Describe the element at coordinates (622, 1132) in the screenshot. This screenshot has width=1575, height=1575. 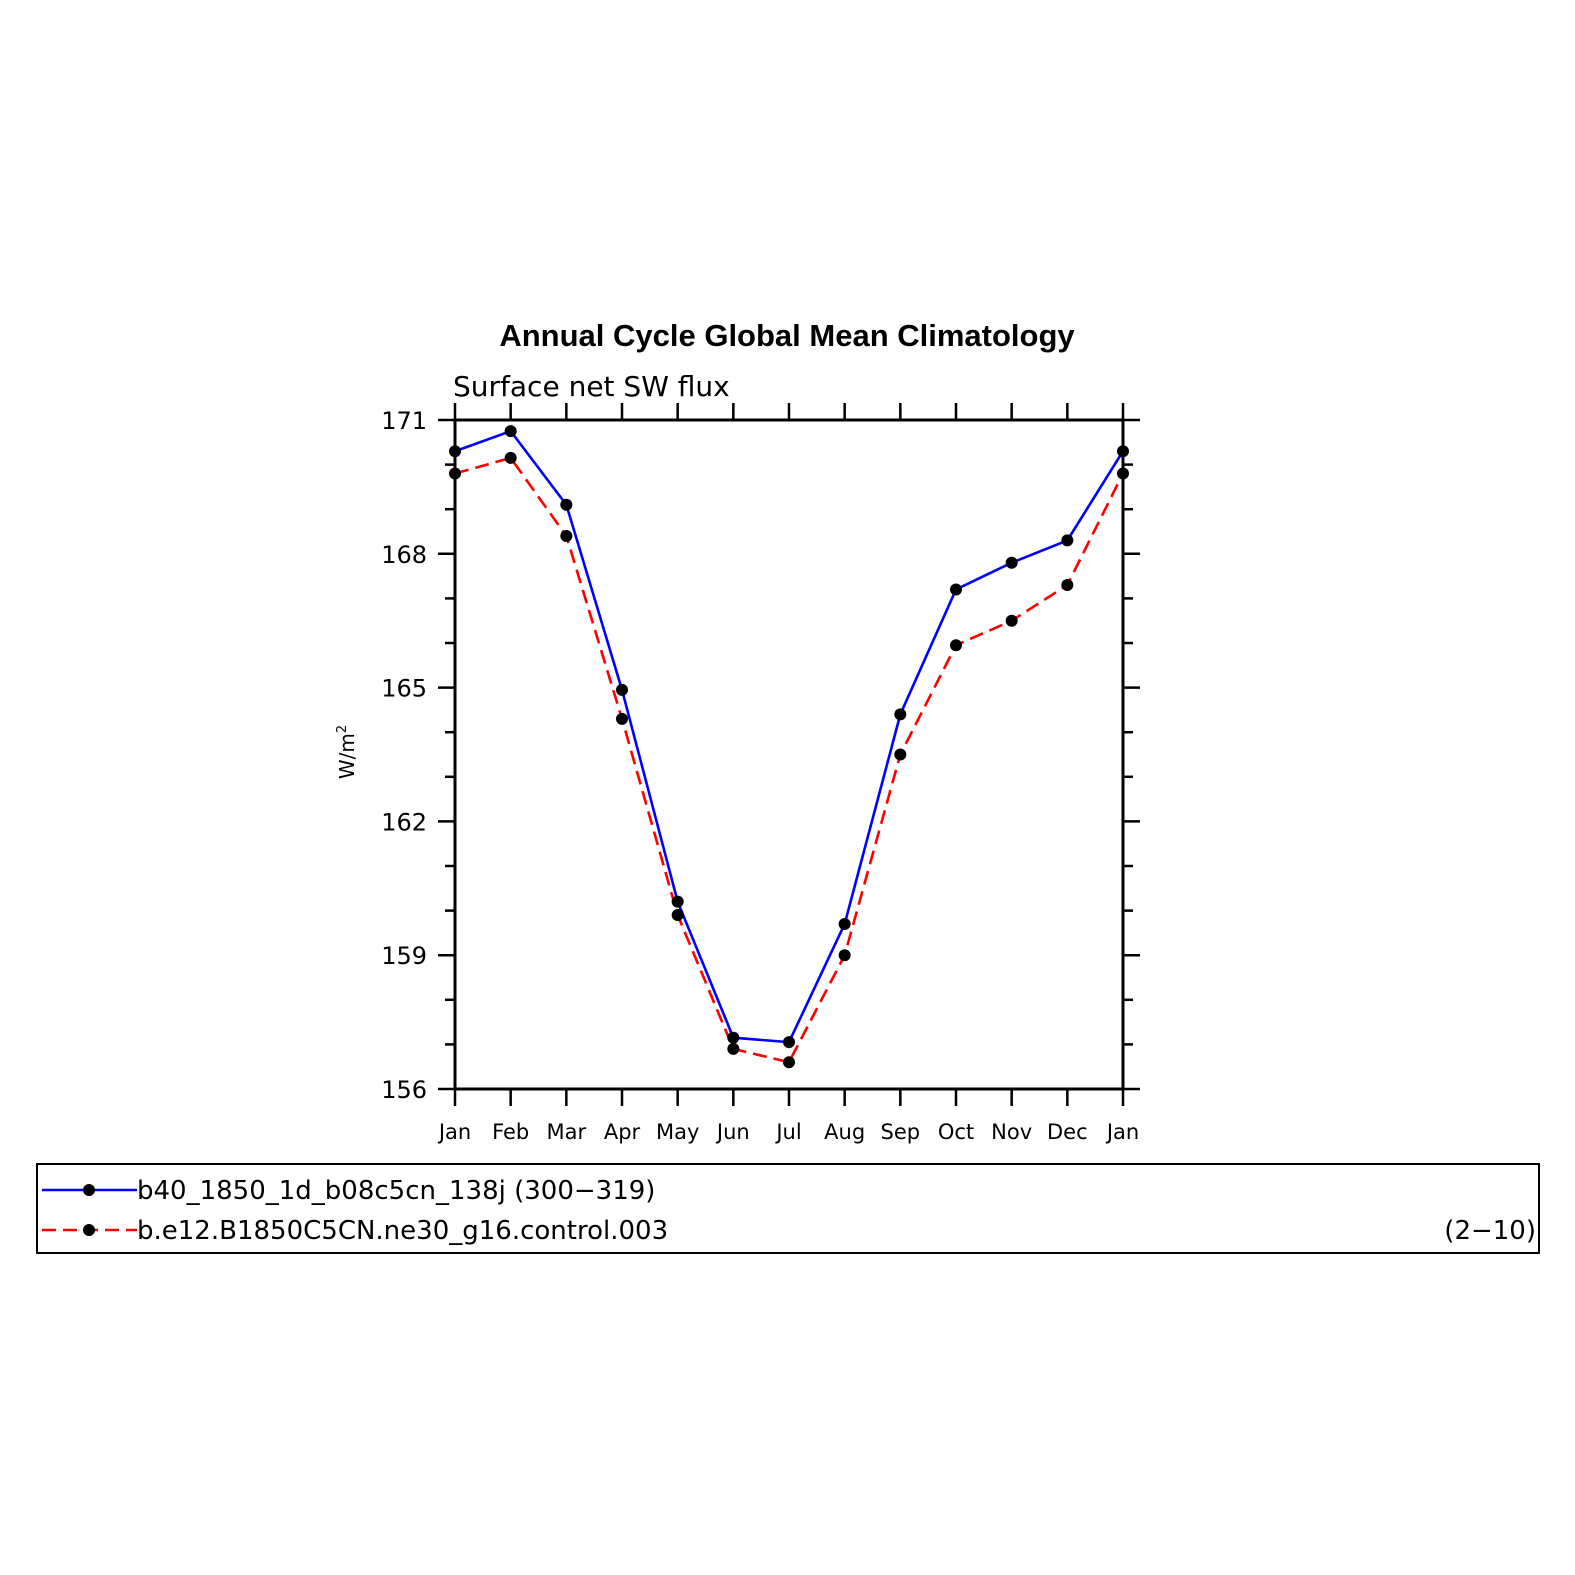
I see `x-tick-label: Apr` at that location.